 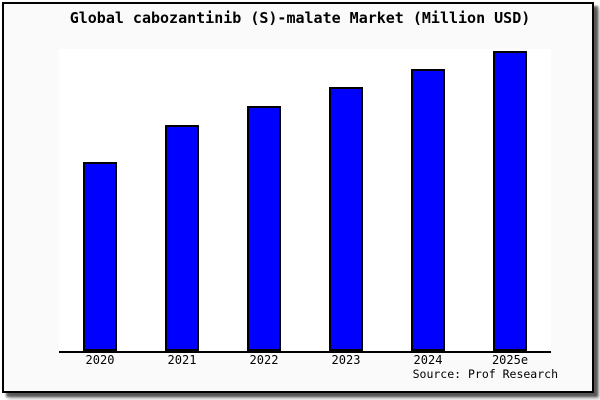 I want to click on bar-2024, so click(x=428, y=210).